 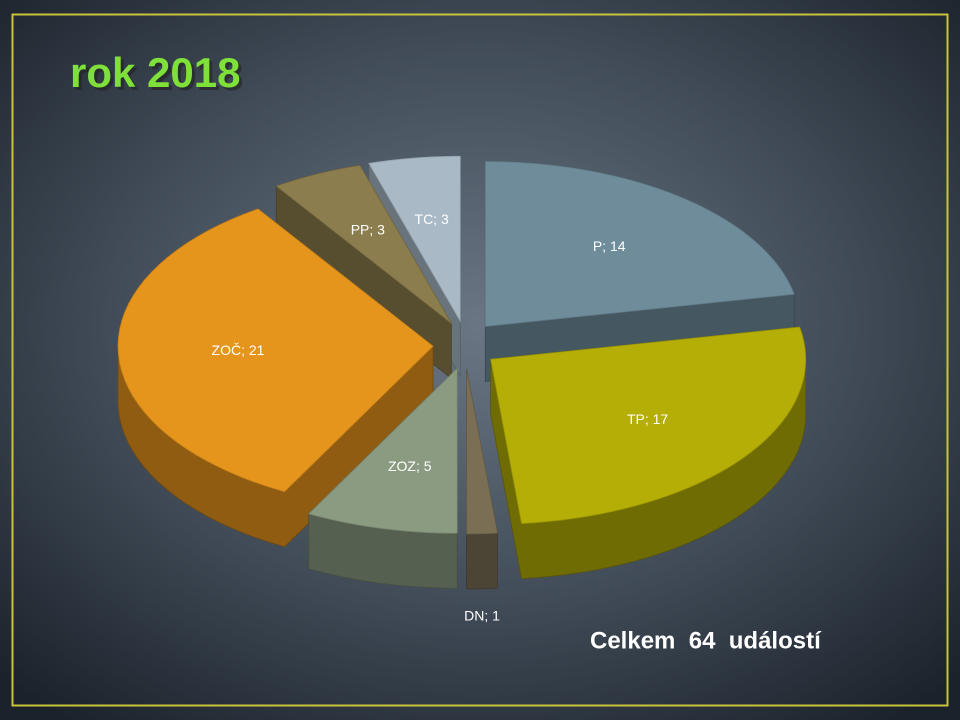 What do you see at coordinates (158, 75) in the screenshot?
I see `title-shadow: rok 2018` at bounding box center [158, 75].